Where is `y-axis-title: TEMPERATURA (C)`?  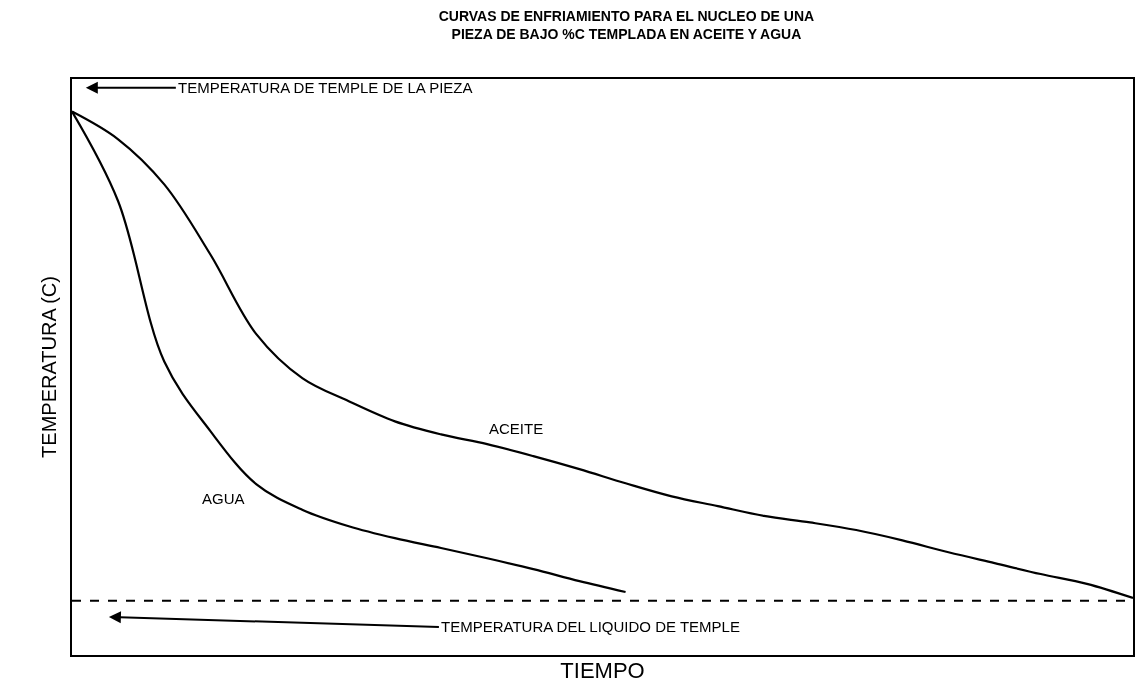
y-axis-title: TEMPERATURA (C) is located at coordinates (49, 367).